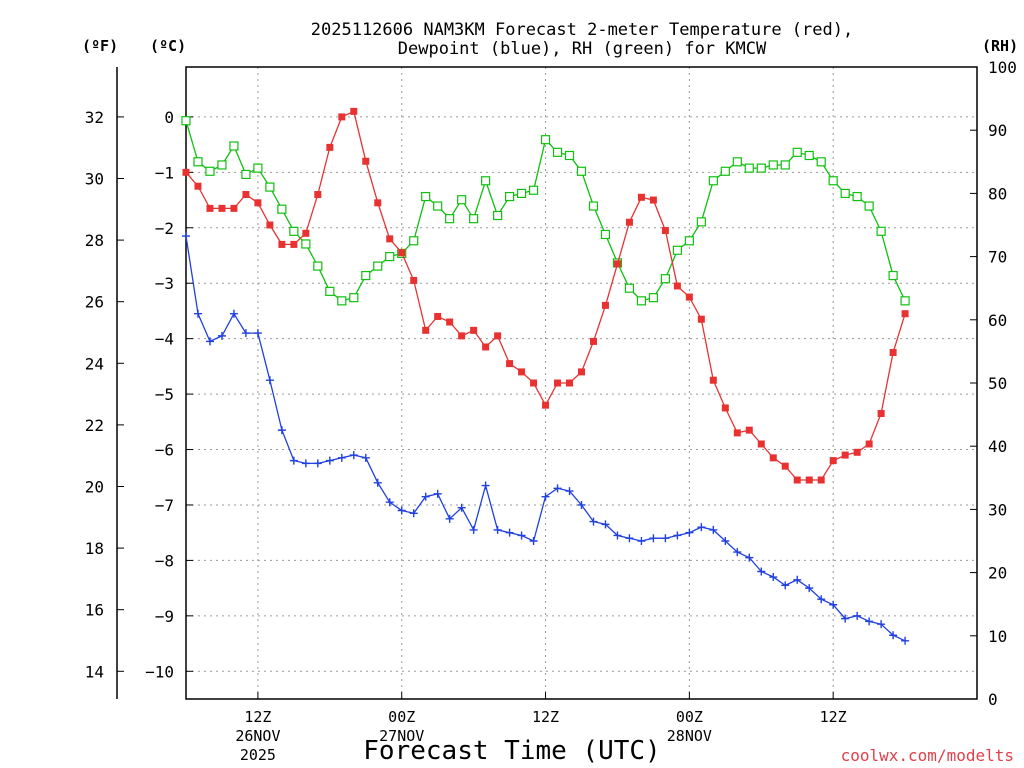  Describe the element at coordinates (997, 130) in the screenshot. I see `rh-tick-label: 90` at that location.